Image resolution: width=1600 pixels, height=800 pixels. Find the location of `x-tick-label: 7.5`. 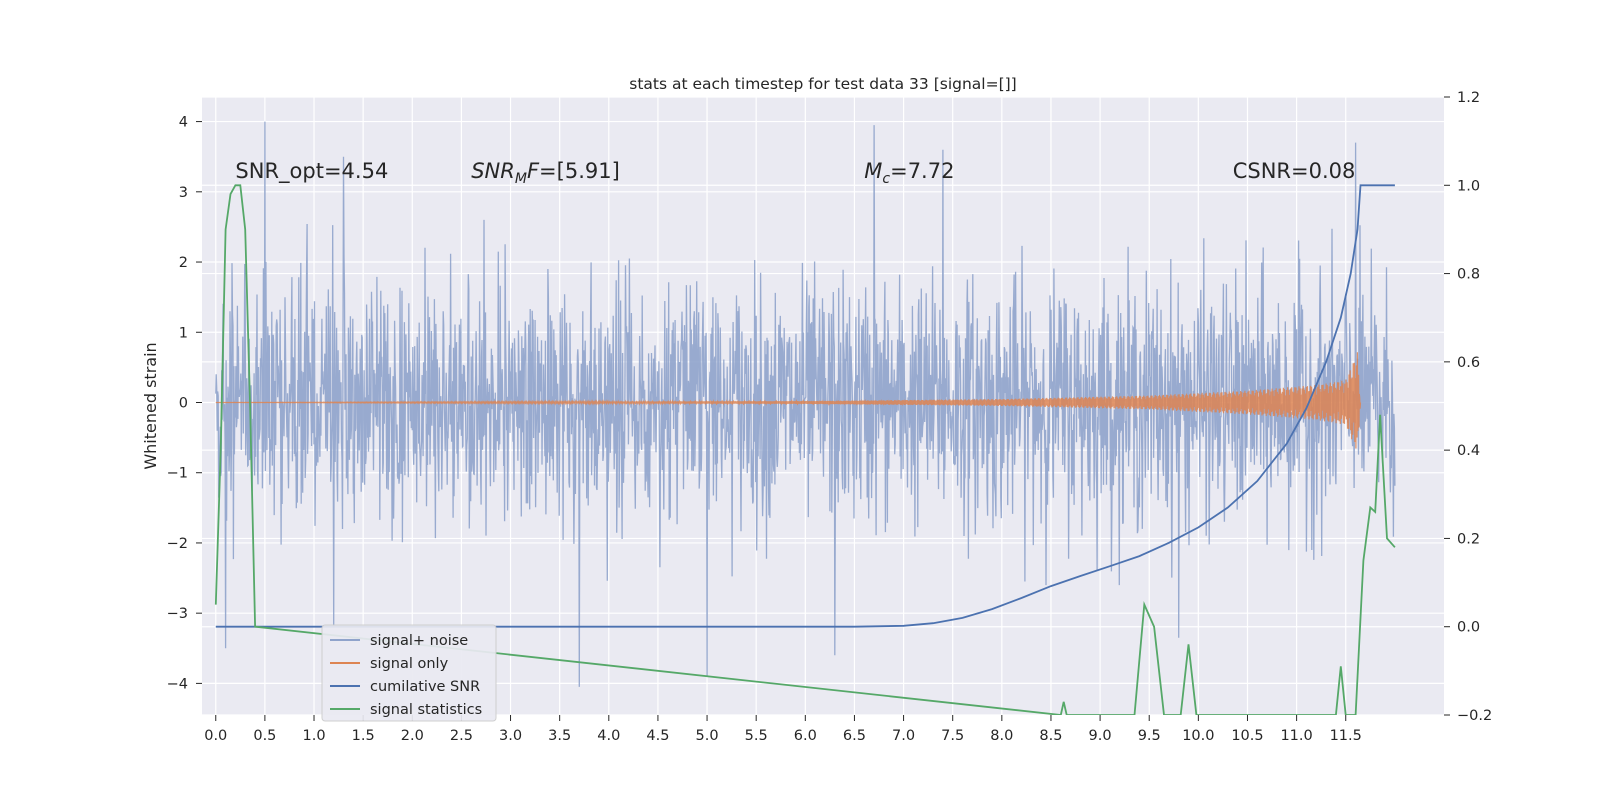

x-tick-label: 7.5 is located at coordinates (952, 736).